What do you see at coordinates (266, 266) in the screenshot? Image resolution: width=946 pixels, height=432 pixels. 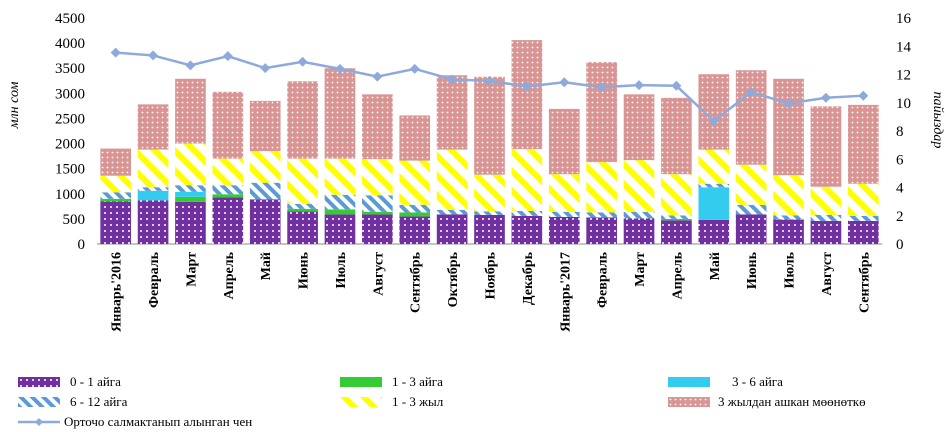 I see `x-tick-label: Май` at bounding box center [266, 266].